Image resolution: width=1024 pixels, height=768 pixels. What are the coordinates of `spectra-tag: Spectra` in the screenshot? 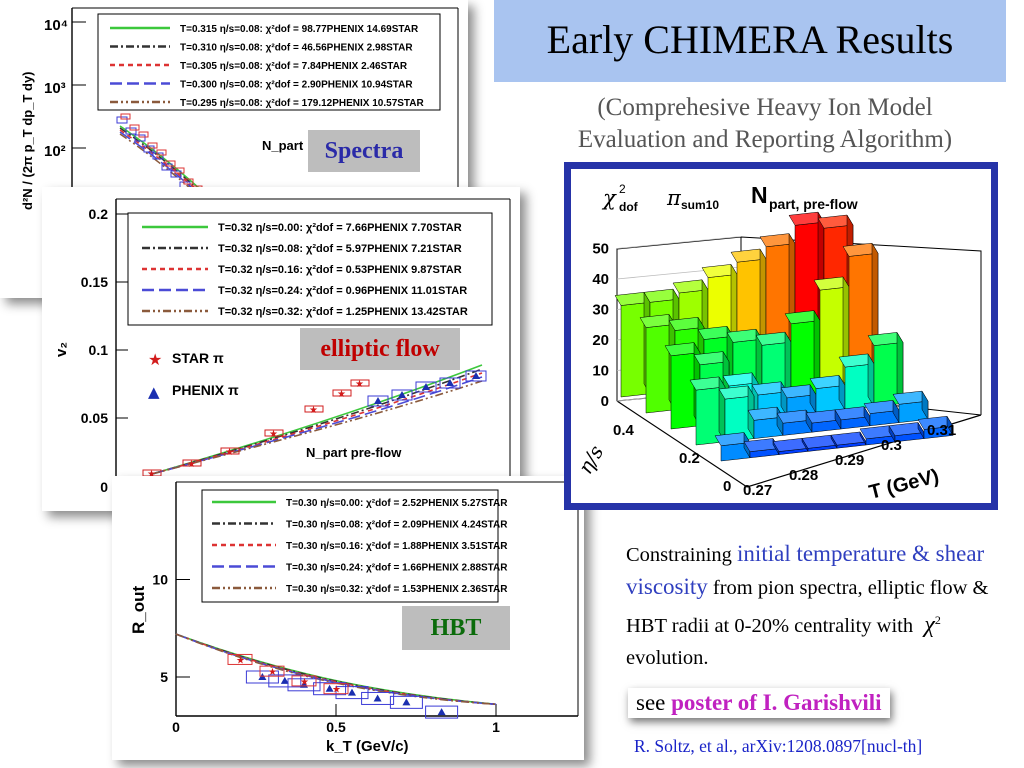 It's located at (364, 151).